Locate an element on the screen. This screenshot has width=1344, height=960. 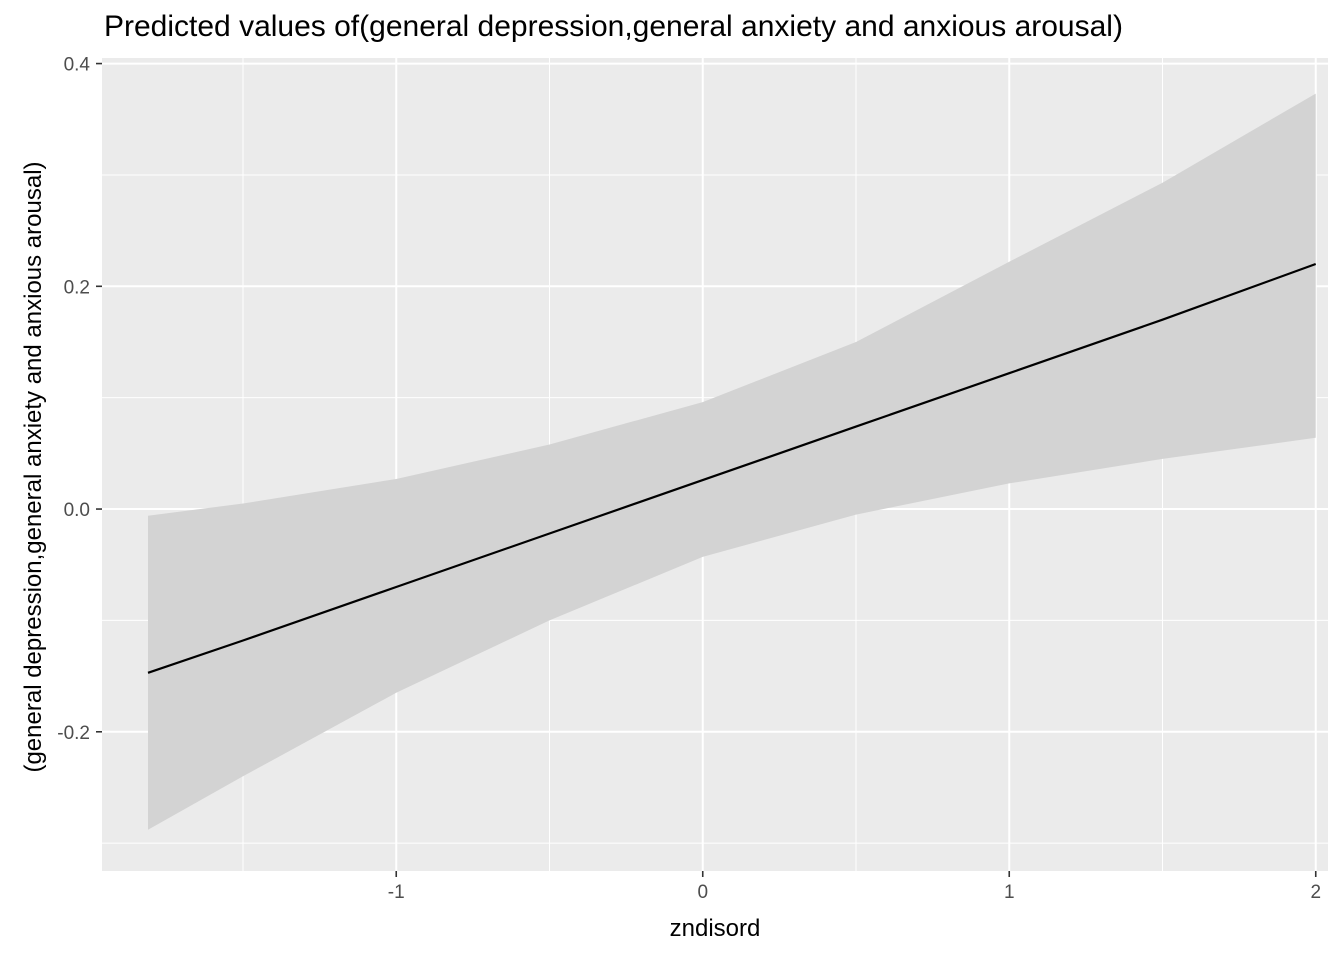
x-axis-title: zndisord is located at coordinates (715, 928).